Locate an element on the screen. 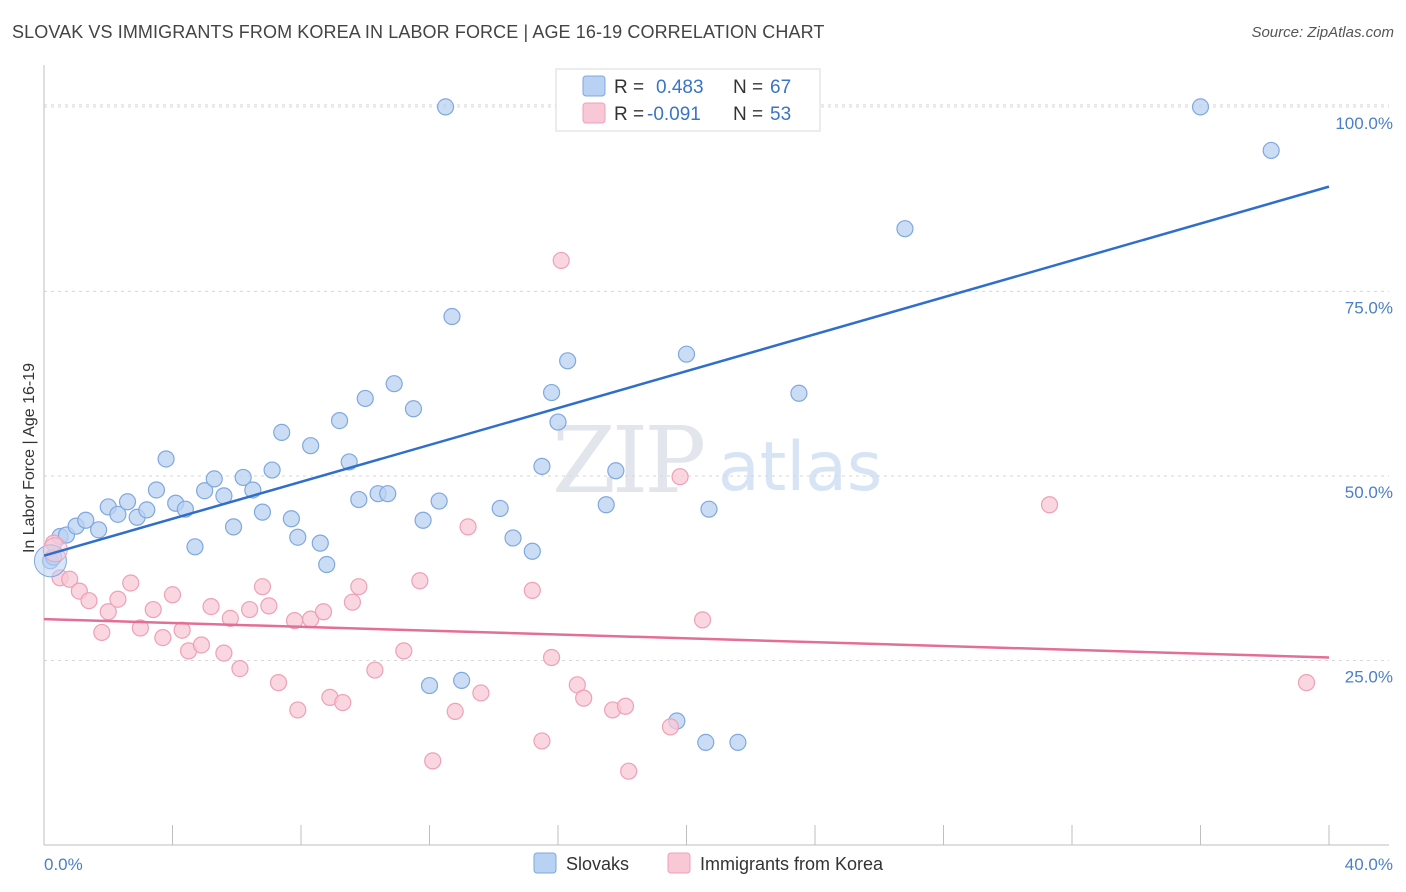 Image resolution: width=1406 pixels, height=892 pixels. legend-swatch-korea is located at coordinates (594, 113).